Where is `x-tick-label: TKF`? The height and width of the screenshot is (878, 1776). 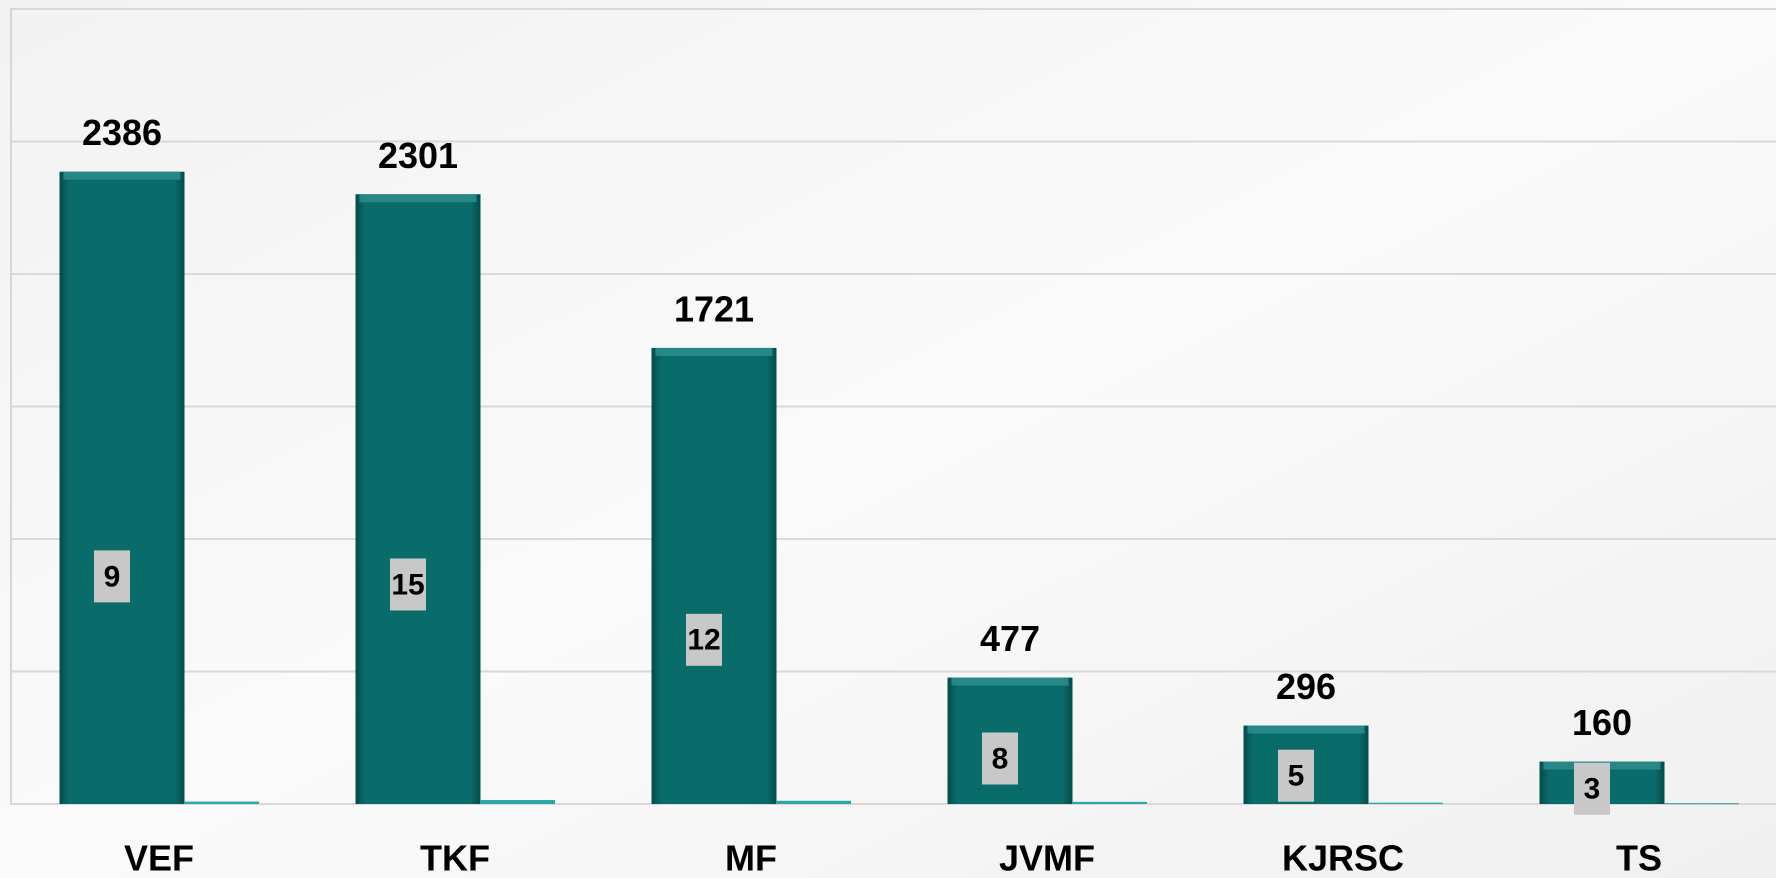
x-tick-label: TKF is located at coordinates (455, 858).